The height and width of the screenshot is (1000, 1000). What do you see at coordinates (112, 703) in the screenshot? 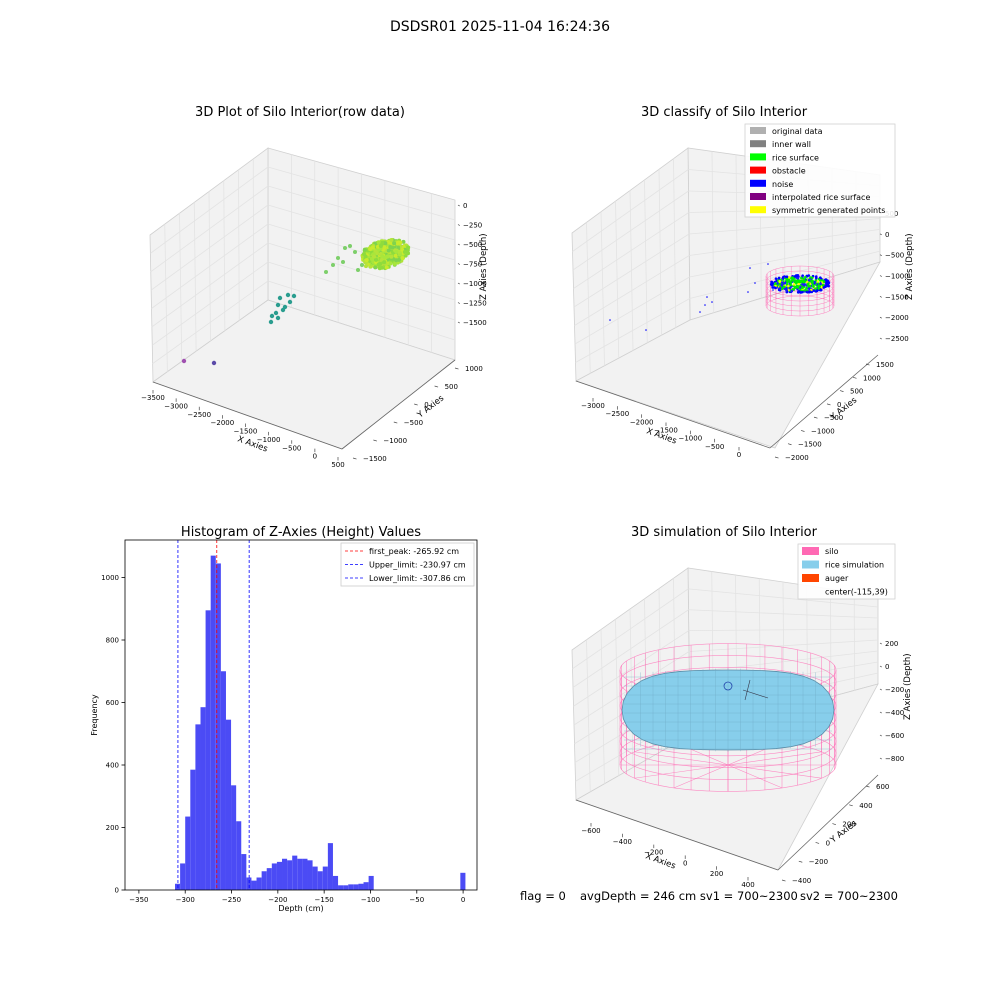
I see `y-tick-label: 600` at bounding box center [112, 703].